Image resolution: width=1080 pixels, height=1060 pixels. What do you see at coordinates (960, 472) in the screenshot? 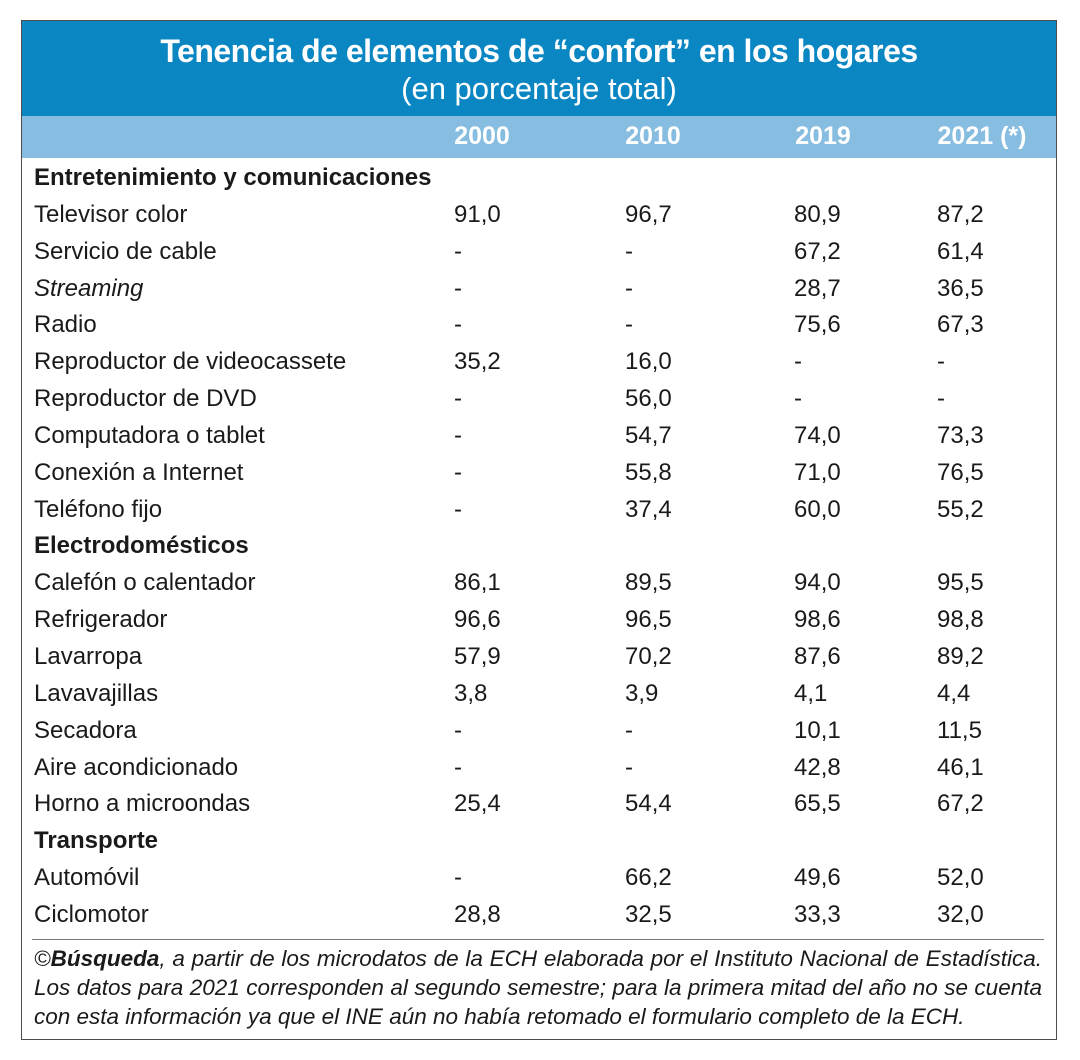
I see `value-cell: 76,5` at bounding box center [960, 472].